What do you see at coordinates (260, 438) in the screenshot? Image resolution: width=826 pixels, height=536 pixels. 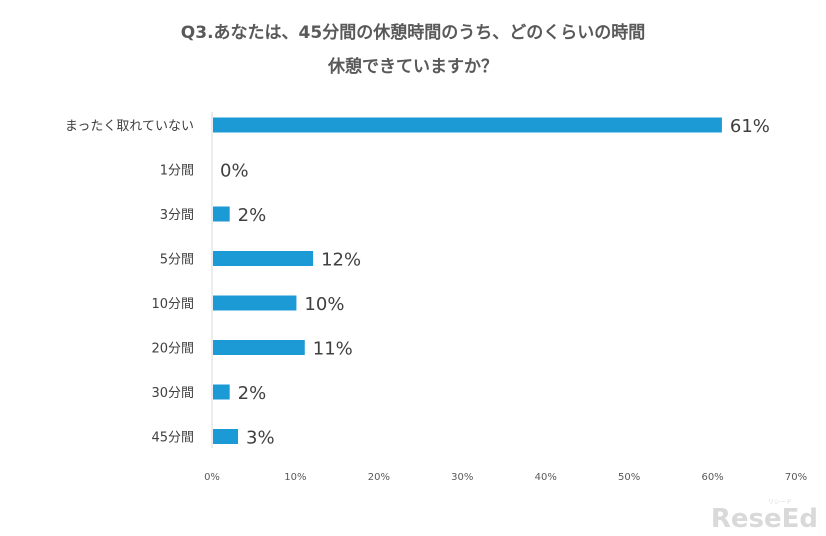 I see `value-label: 3%` at bounding box center [260, 438].